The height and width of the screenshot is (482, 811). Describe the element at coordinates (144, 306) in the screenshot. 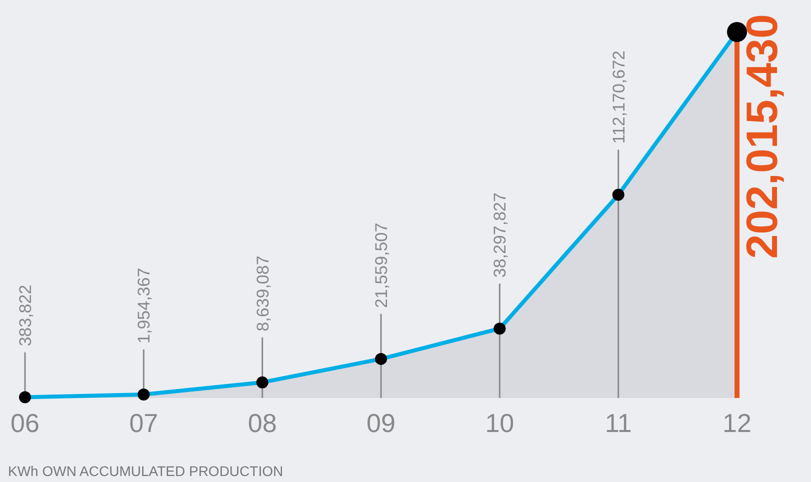

I see `data-label: 1,954,367` at that location.